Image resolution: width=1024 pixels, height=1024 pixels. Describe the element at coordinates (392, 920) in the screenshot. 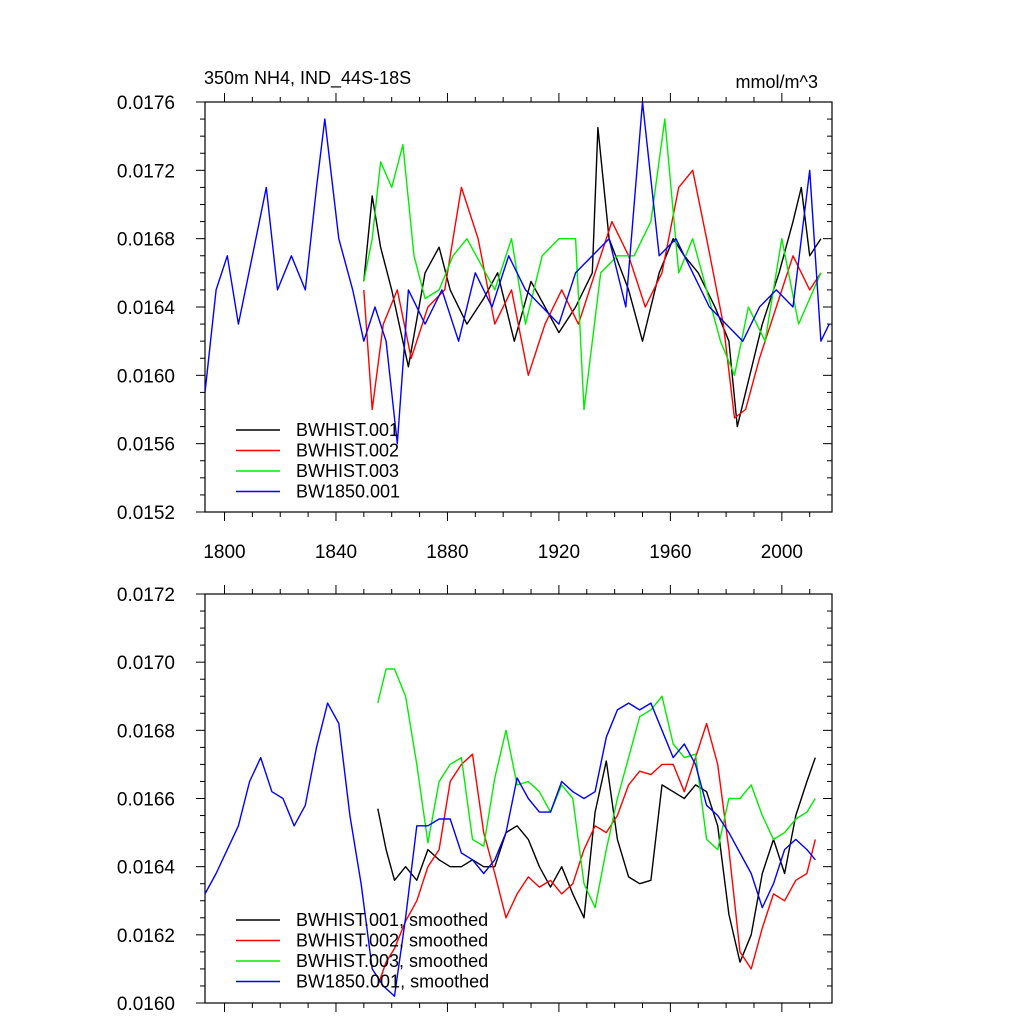

I see `legend-label: BWHIST.001, smoothed` at that location.